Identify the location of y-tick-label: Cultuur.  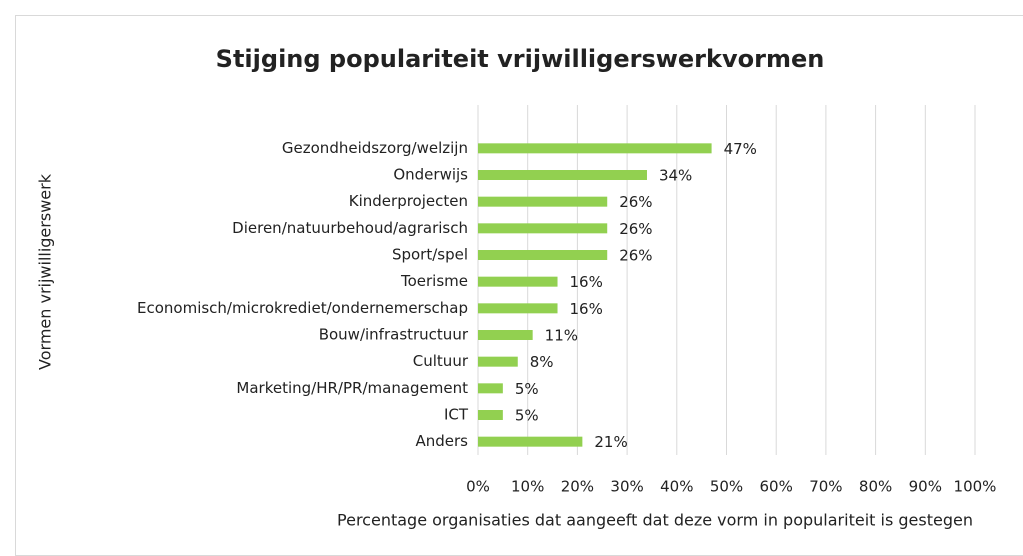
(441, 361).